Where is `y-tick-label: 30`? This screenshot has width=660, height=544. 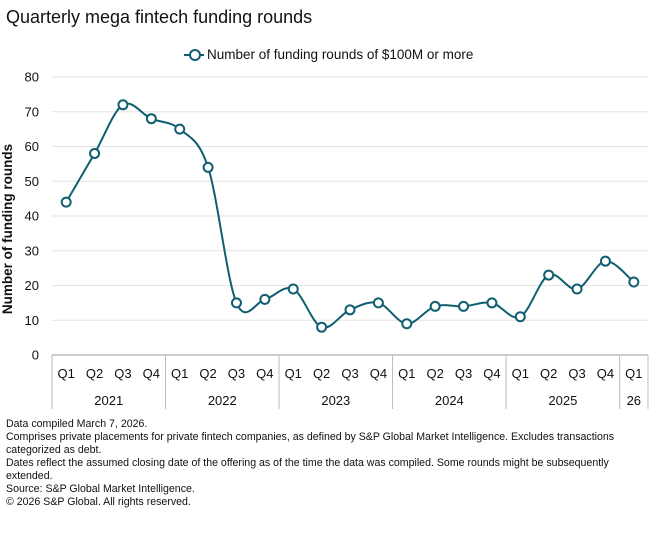 y-tick-label: 30 is located at coordinates (32, 250).